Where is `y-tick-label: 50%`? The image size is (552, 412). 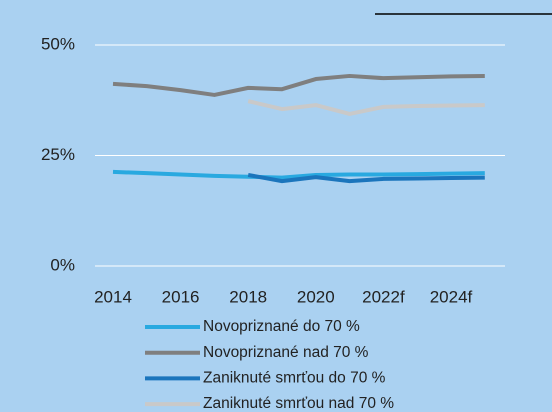
y-tick-label: 50% is located at coordinates (58, 43).